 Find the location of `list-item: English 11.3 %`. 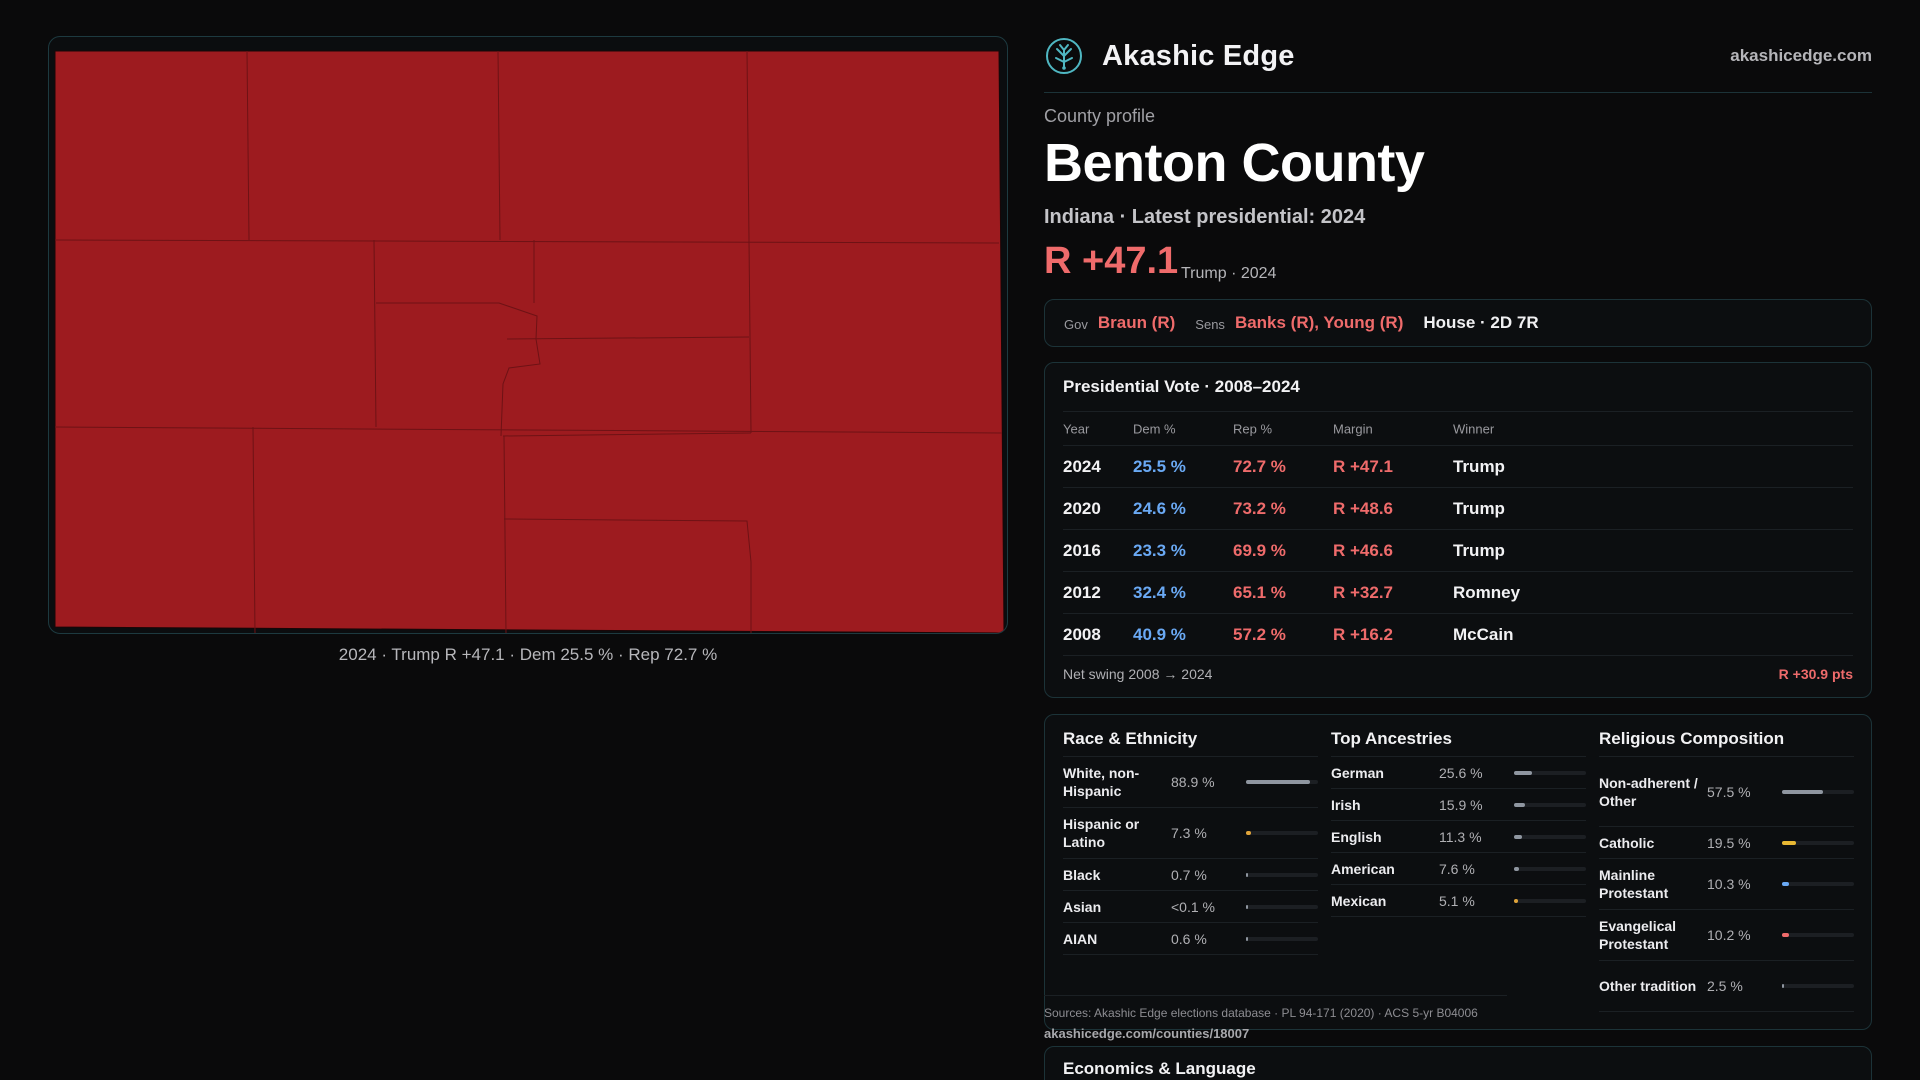

list-item: English 11.3 % is located at coordinates (1458, 837).